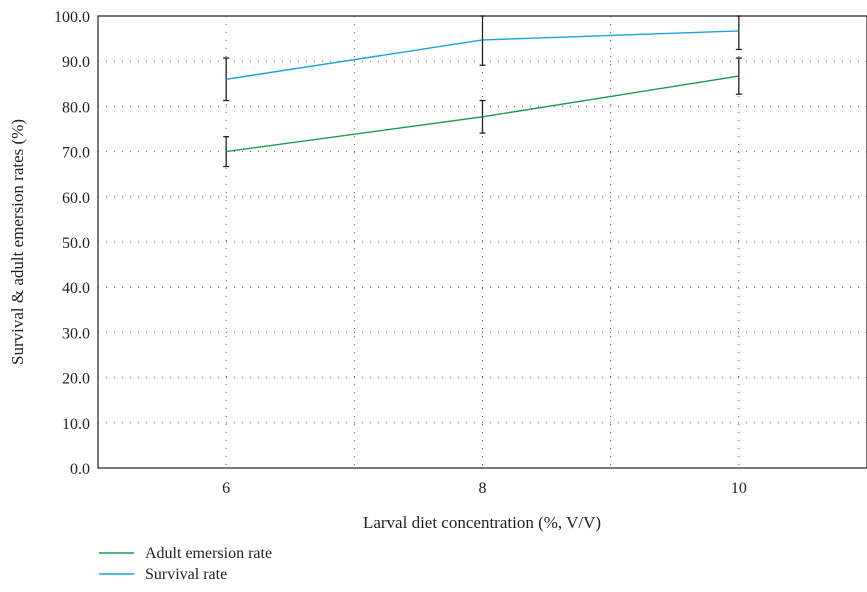 The height and width of the screenshot is (592, 867). I want to click on legend-label: Adult emersion rate, so click(208, 553).